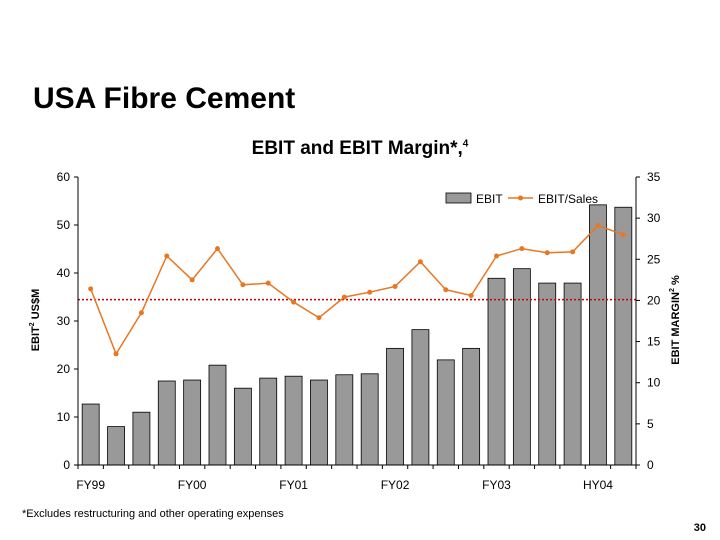 This screenshot has height=540, width=720. What do you see at coordinates (395, 485) in the screenshot?
I see `x-tick-label: FY02` at bounding box center [395, 485].